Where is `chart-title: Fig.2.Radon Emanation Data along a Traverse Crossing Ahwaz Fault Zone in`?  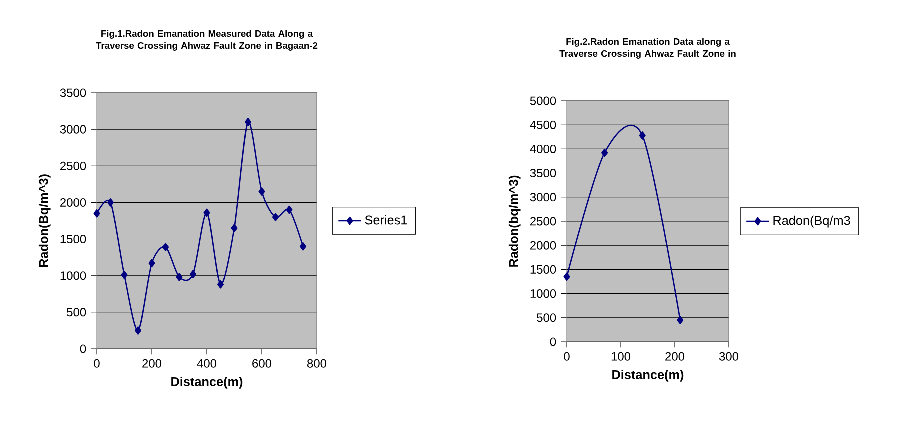 chart-title: Fig.2.Radon Emanation Data along a Traverse Crossing Ahwaz Fault Zone in is located at coordinates (648, 48).